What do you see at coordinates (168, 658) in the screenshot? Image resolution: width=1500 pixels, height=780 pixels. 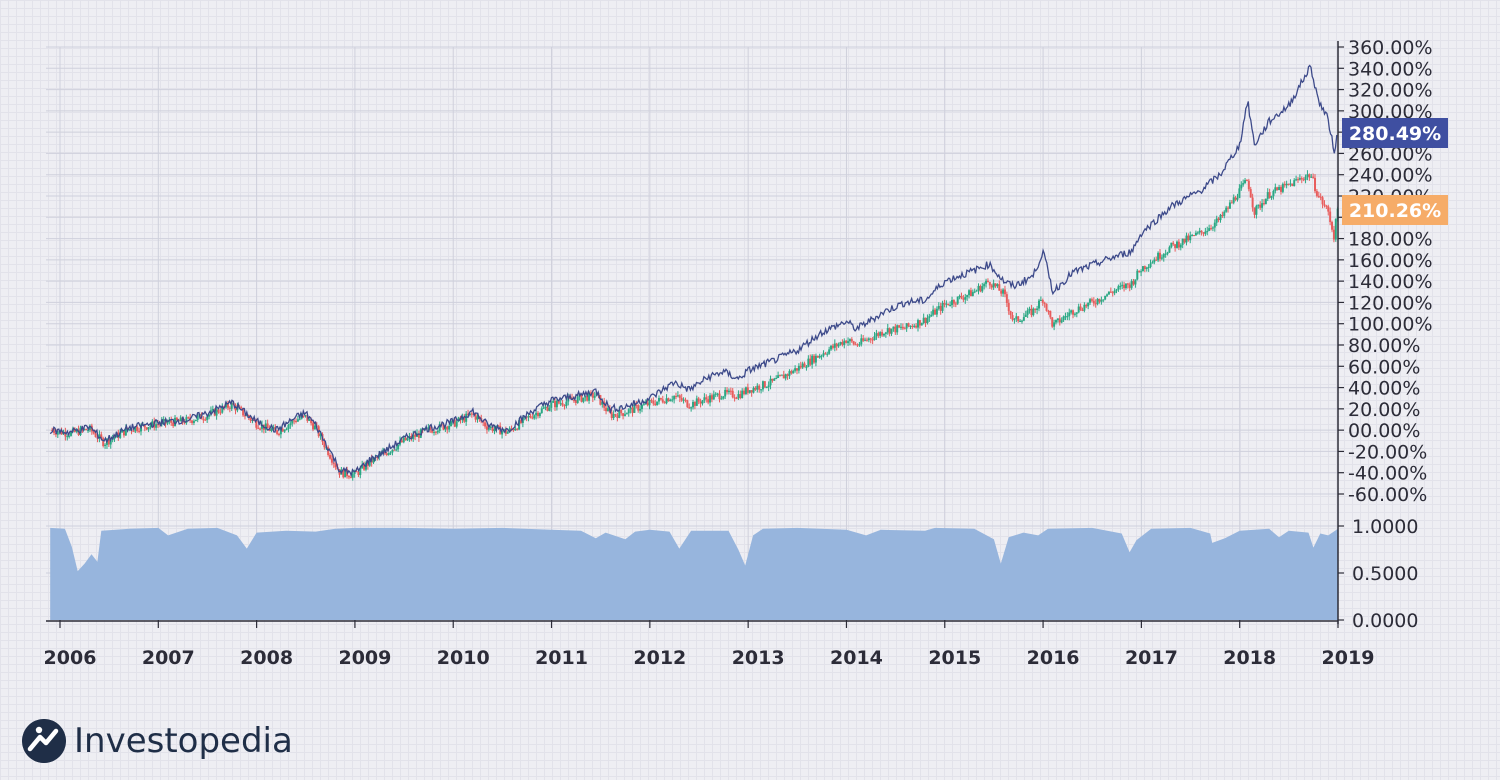 I see `x-tick-label: 2007` at bounding box center [168, 658].